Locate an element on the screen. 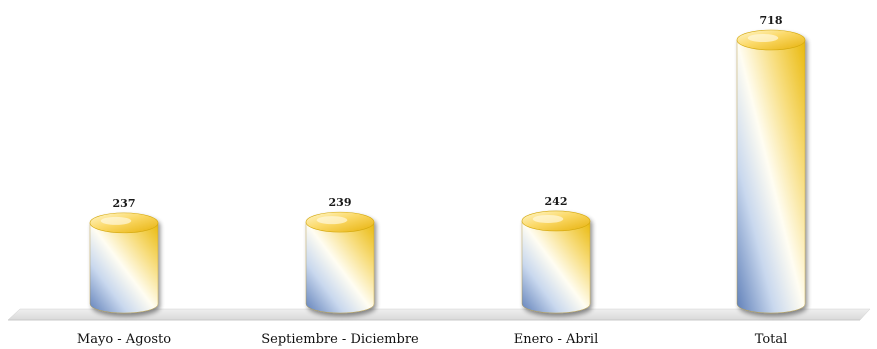  data-label-2: 242 is located at coordinates (556, 201).